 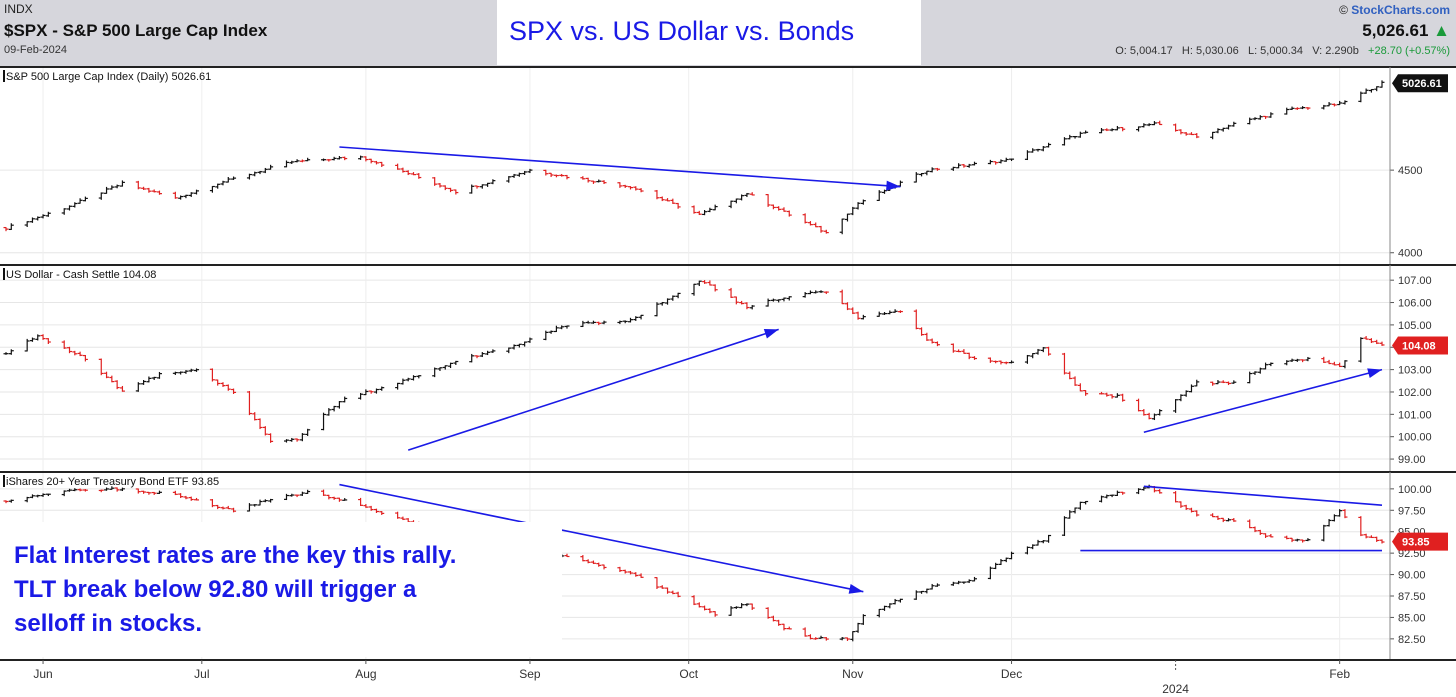 I want to click on panel-label-marker-dollar, so click(x=4, y=274).